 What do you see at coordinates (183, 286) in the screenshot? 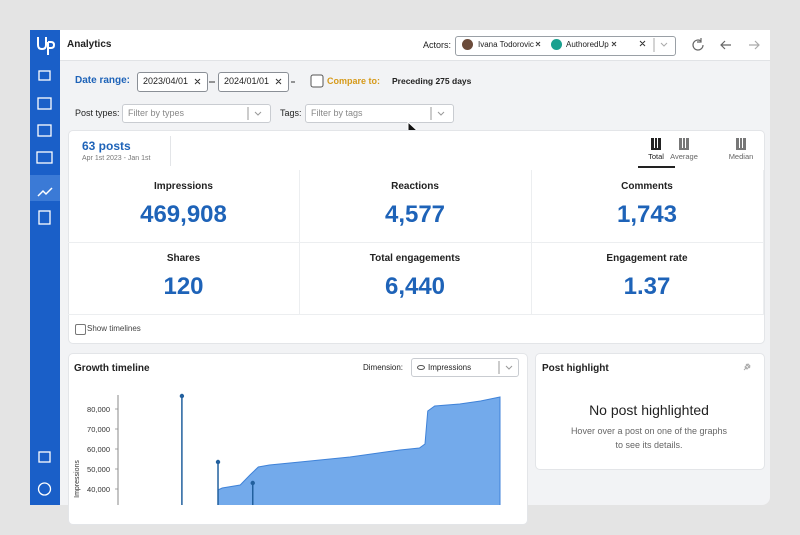
I see `metric-value: 120` at bounding box center [183, 286].